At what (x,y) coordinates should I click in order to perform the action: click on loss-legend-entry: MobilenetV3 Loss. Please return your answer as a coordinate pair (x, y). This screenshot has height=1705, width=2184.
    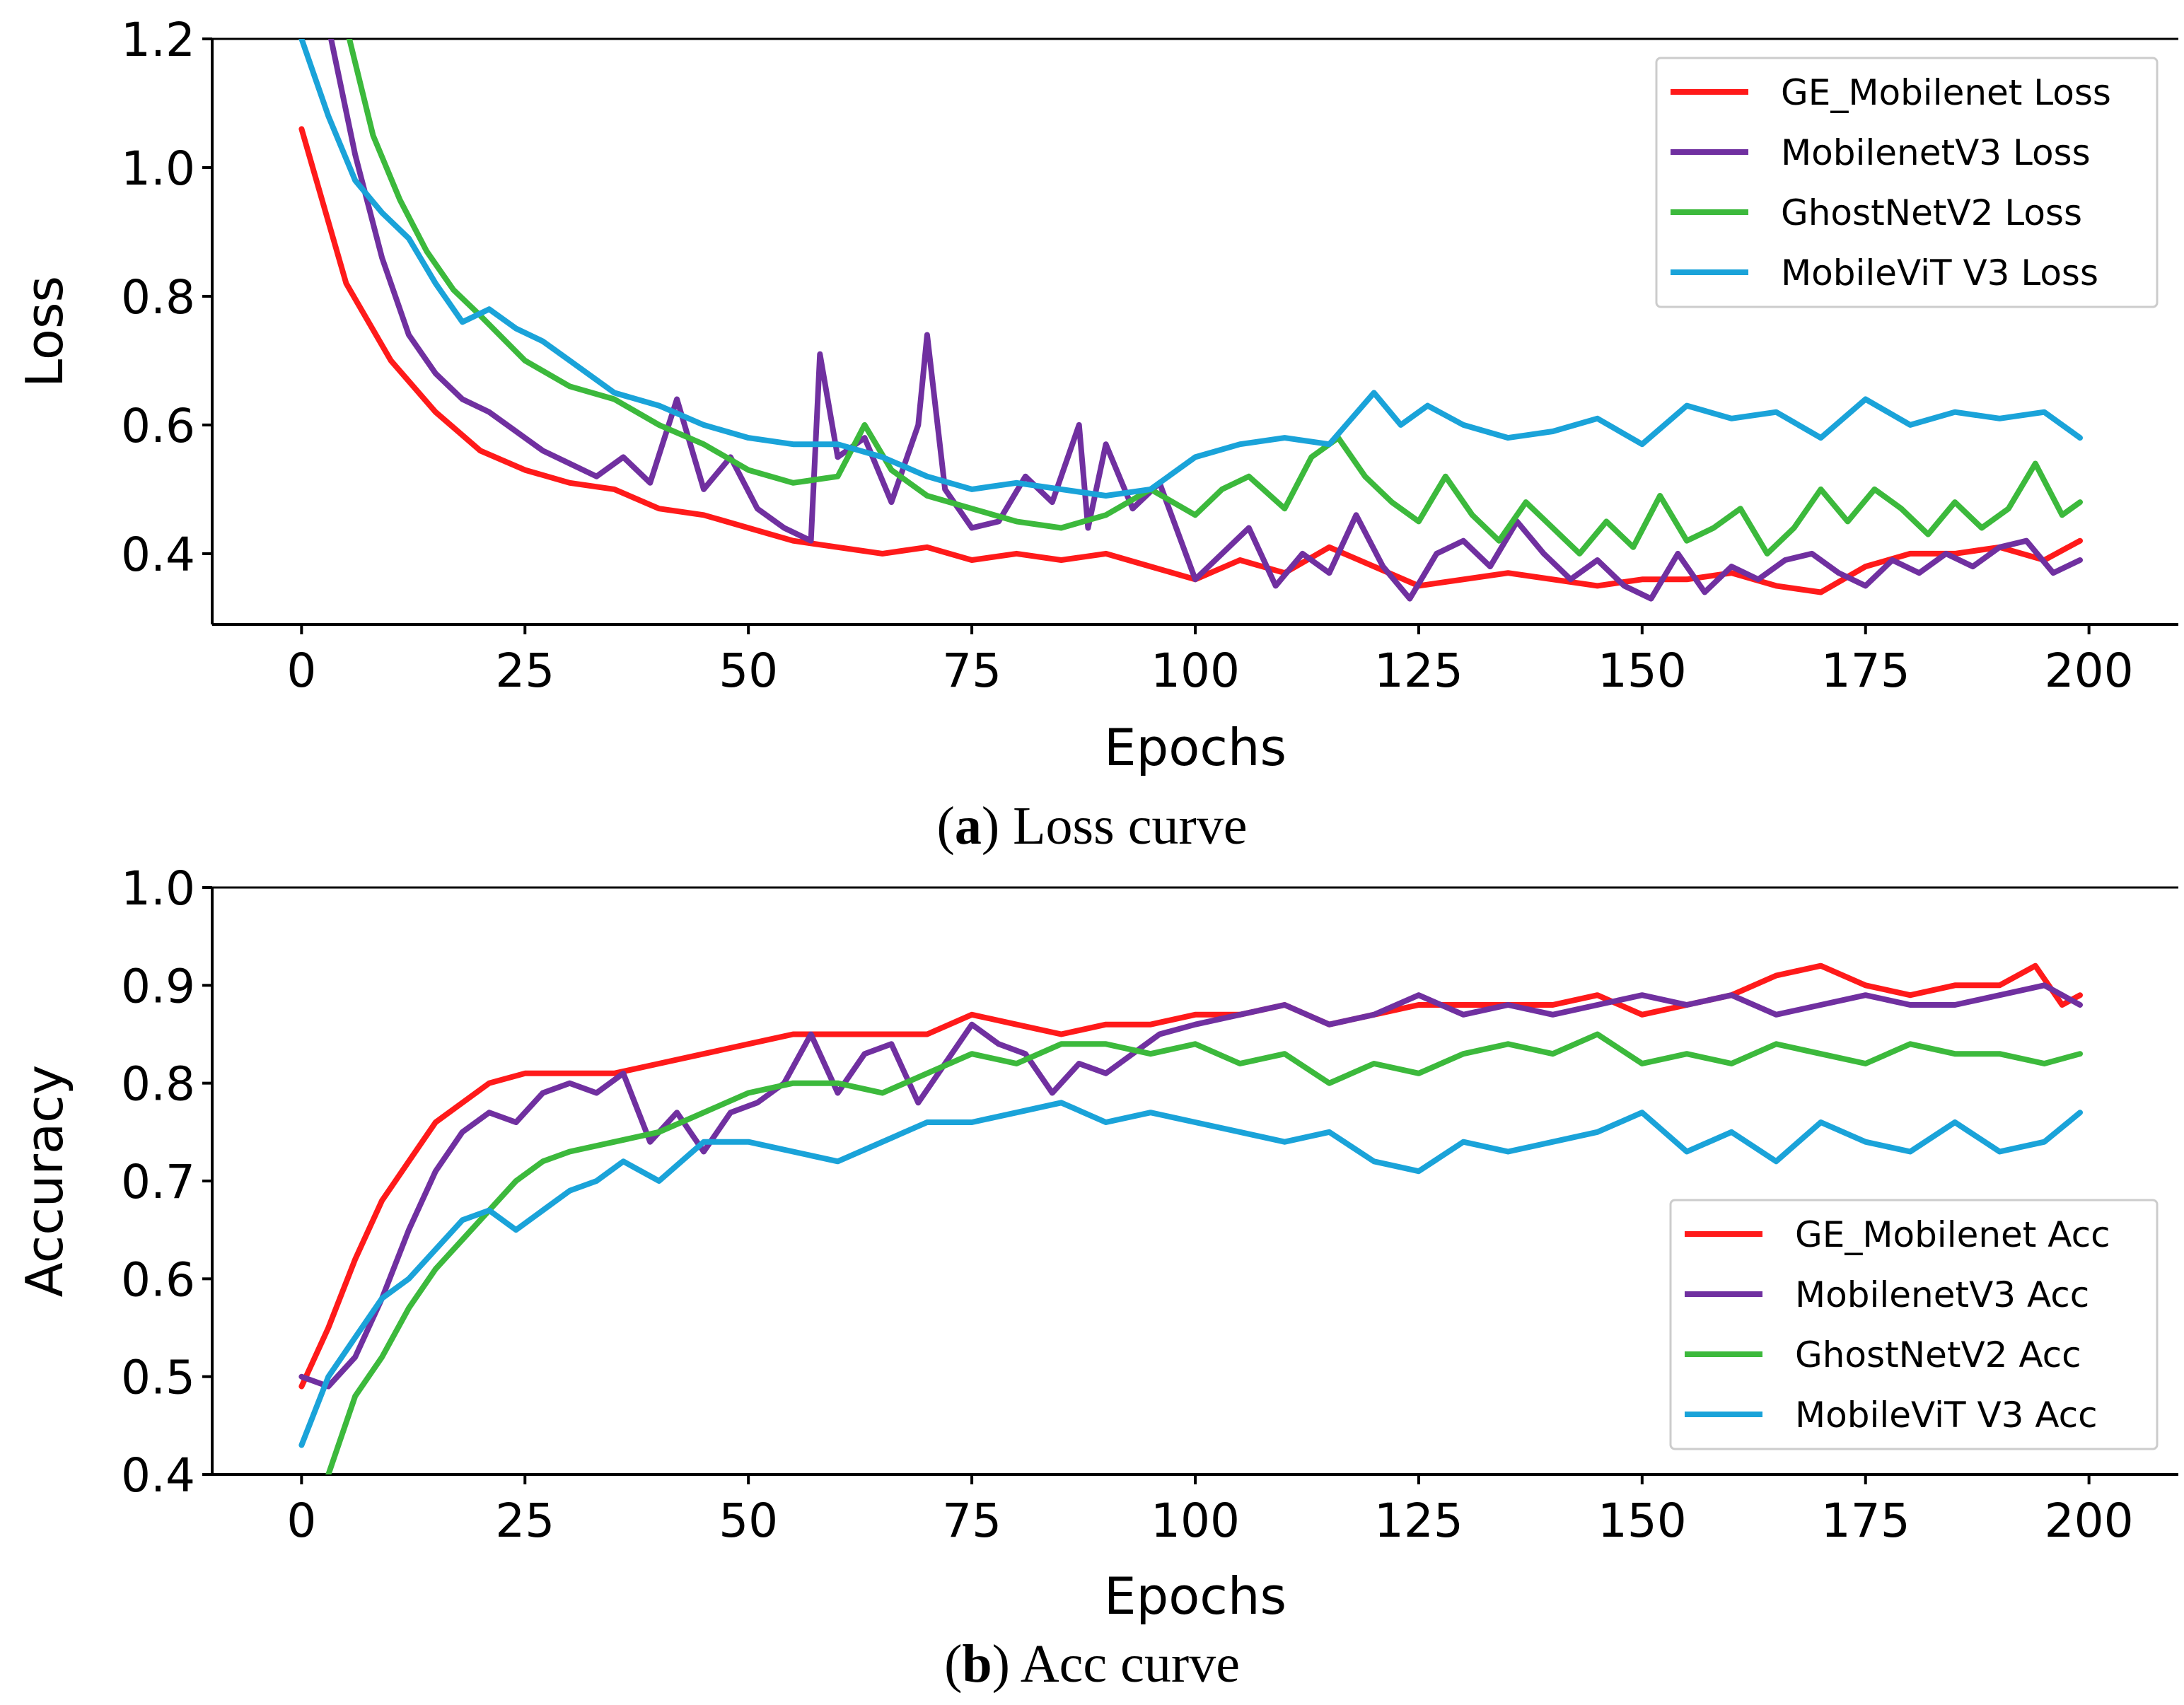
    Looking at the image, I should click on (1881, 152).